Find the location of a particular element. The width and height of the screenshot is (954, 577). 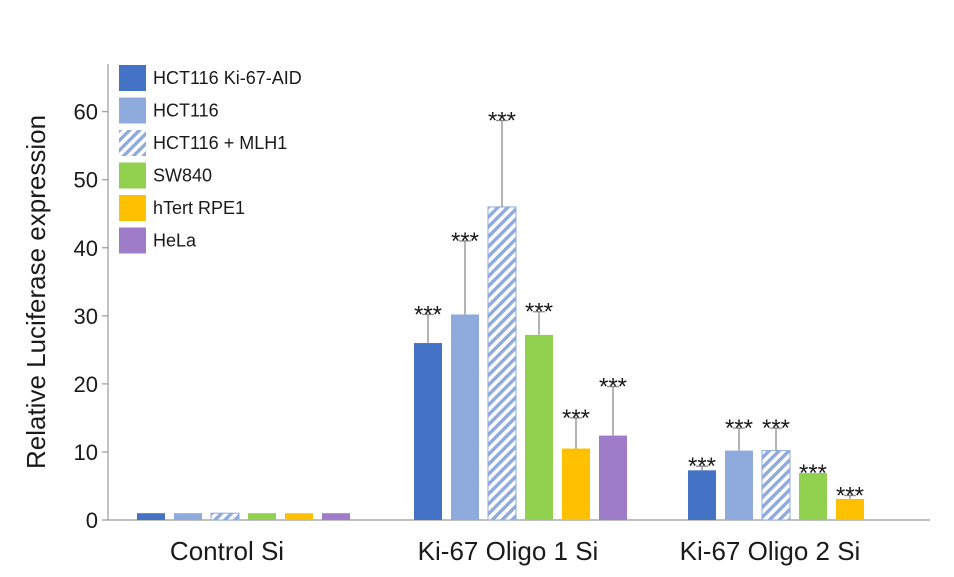

y-axis-ticks: 0 10 20 30 40 50 60 is located at coordinates (91, 316).